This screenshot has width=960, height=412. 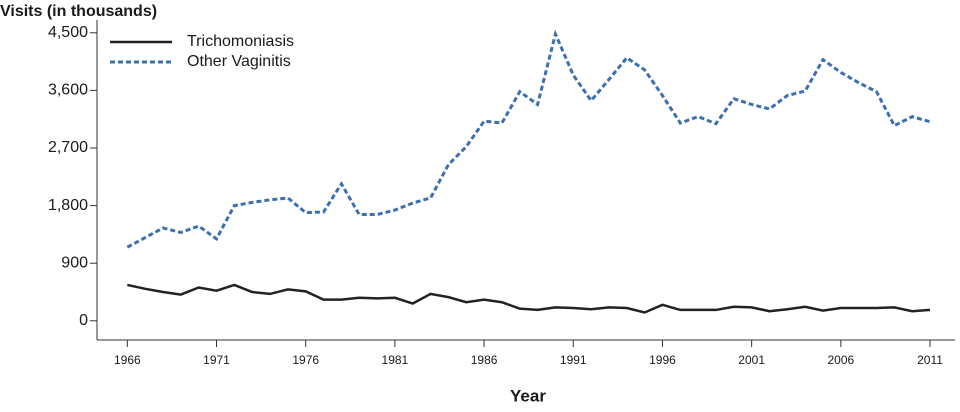 I want to click on x-axis-title: Year, so click(x=528, y=395).